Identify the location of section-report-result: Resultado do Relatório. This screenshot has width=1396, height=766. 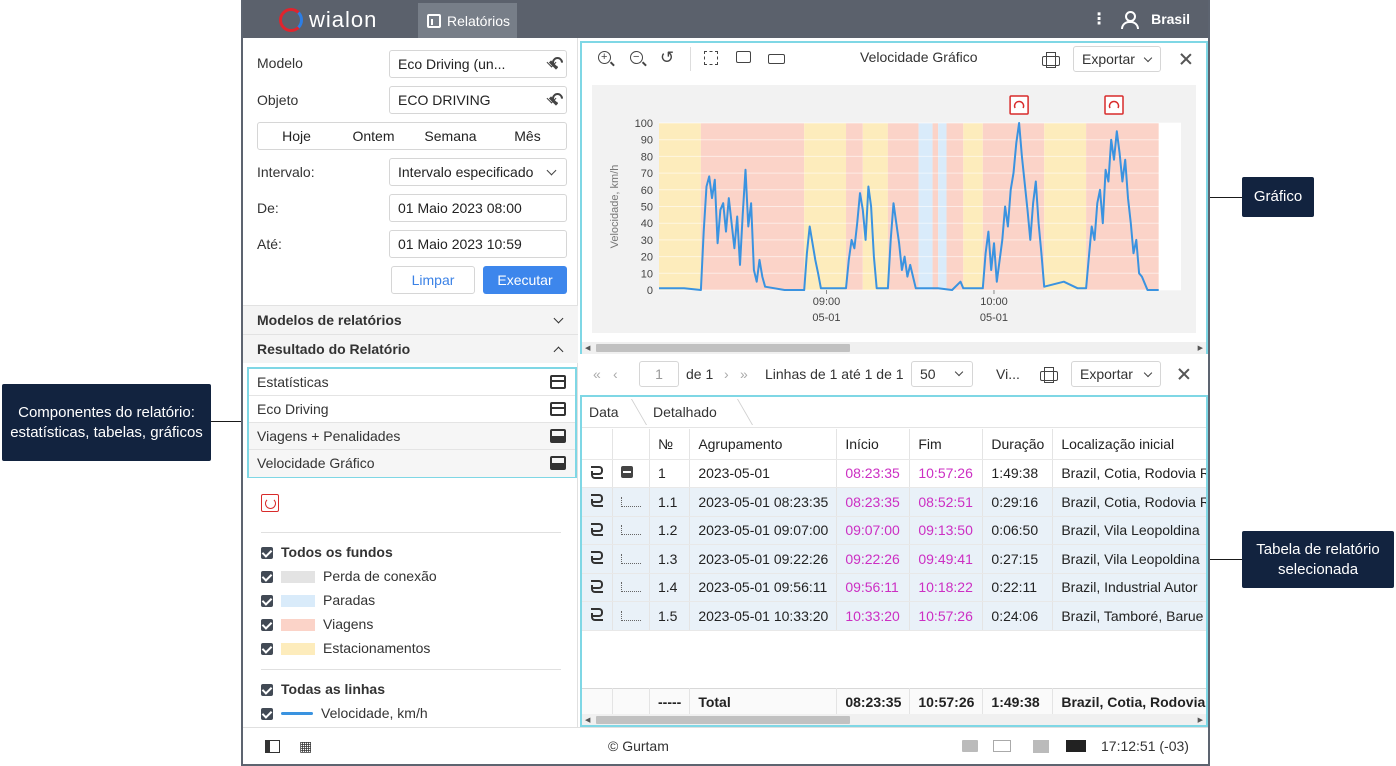
(410, 348).